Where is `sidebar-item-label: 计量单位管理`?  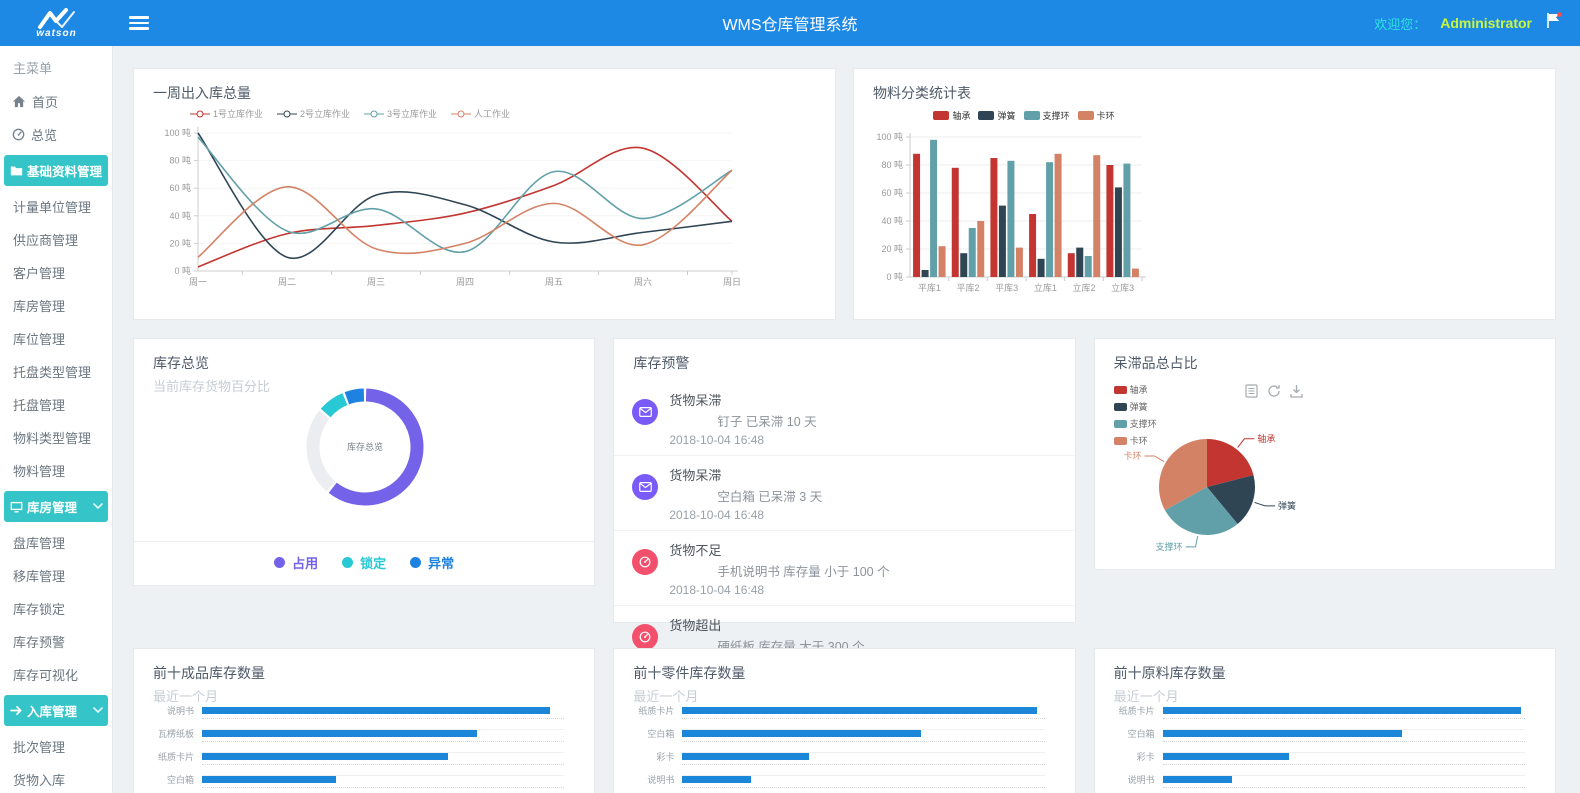
sidebar-item-label: 计量单位管理 is located at coordinates (52, 207).